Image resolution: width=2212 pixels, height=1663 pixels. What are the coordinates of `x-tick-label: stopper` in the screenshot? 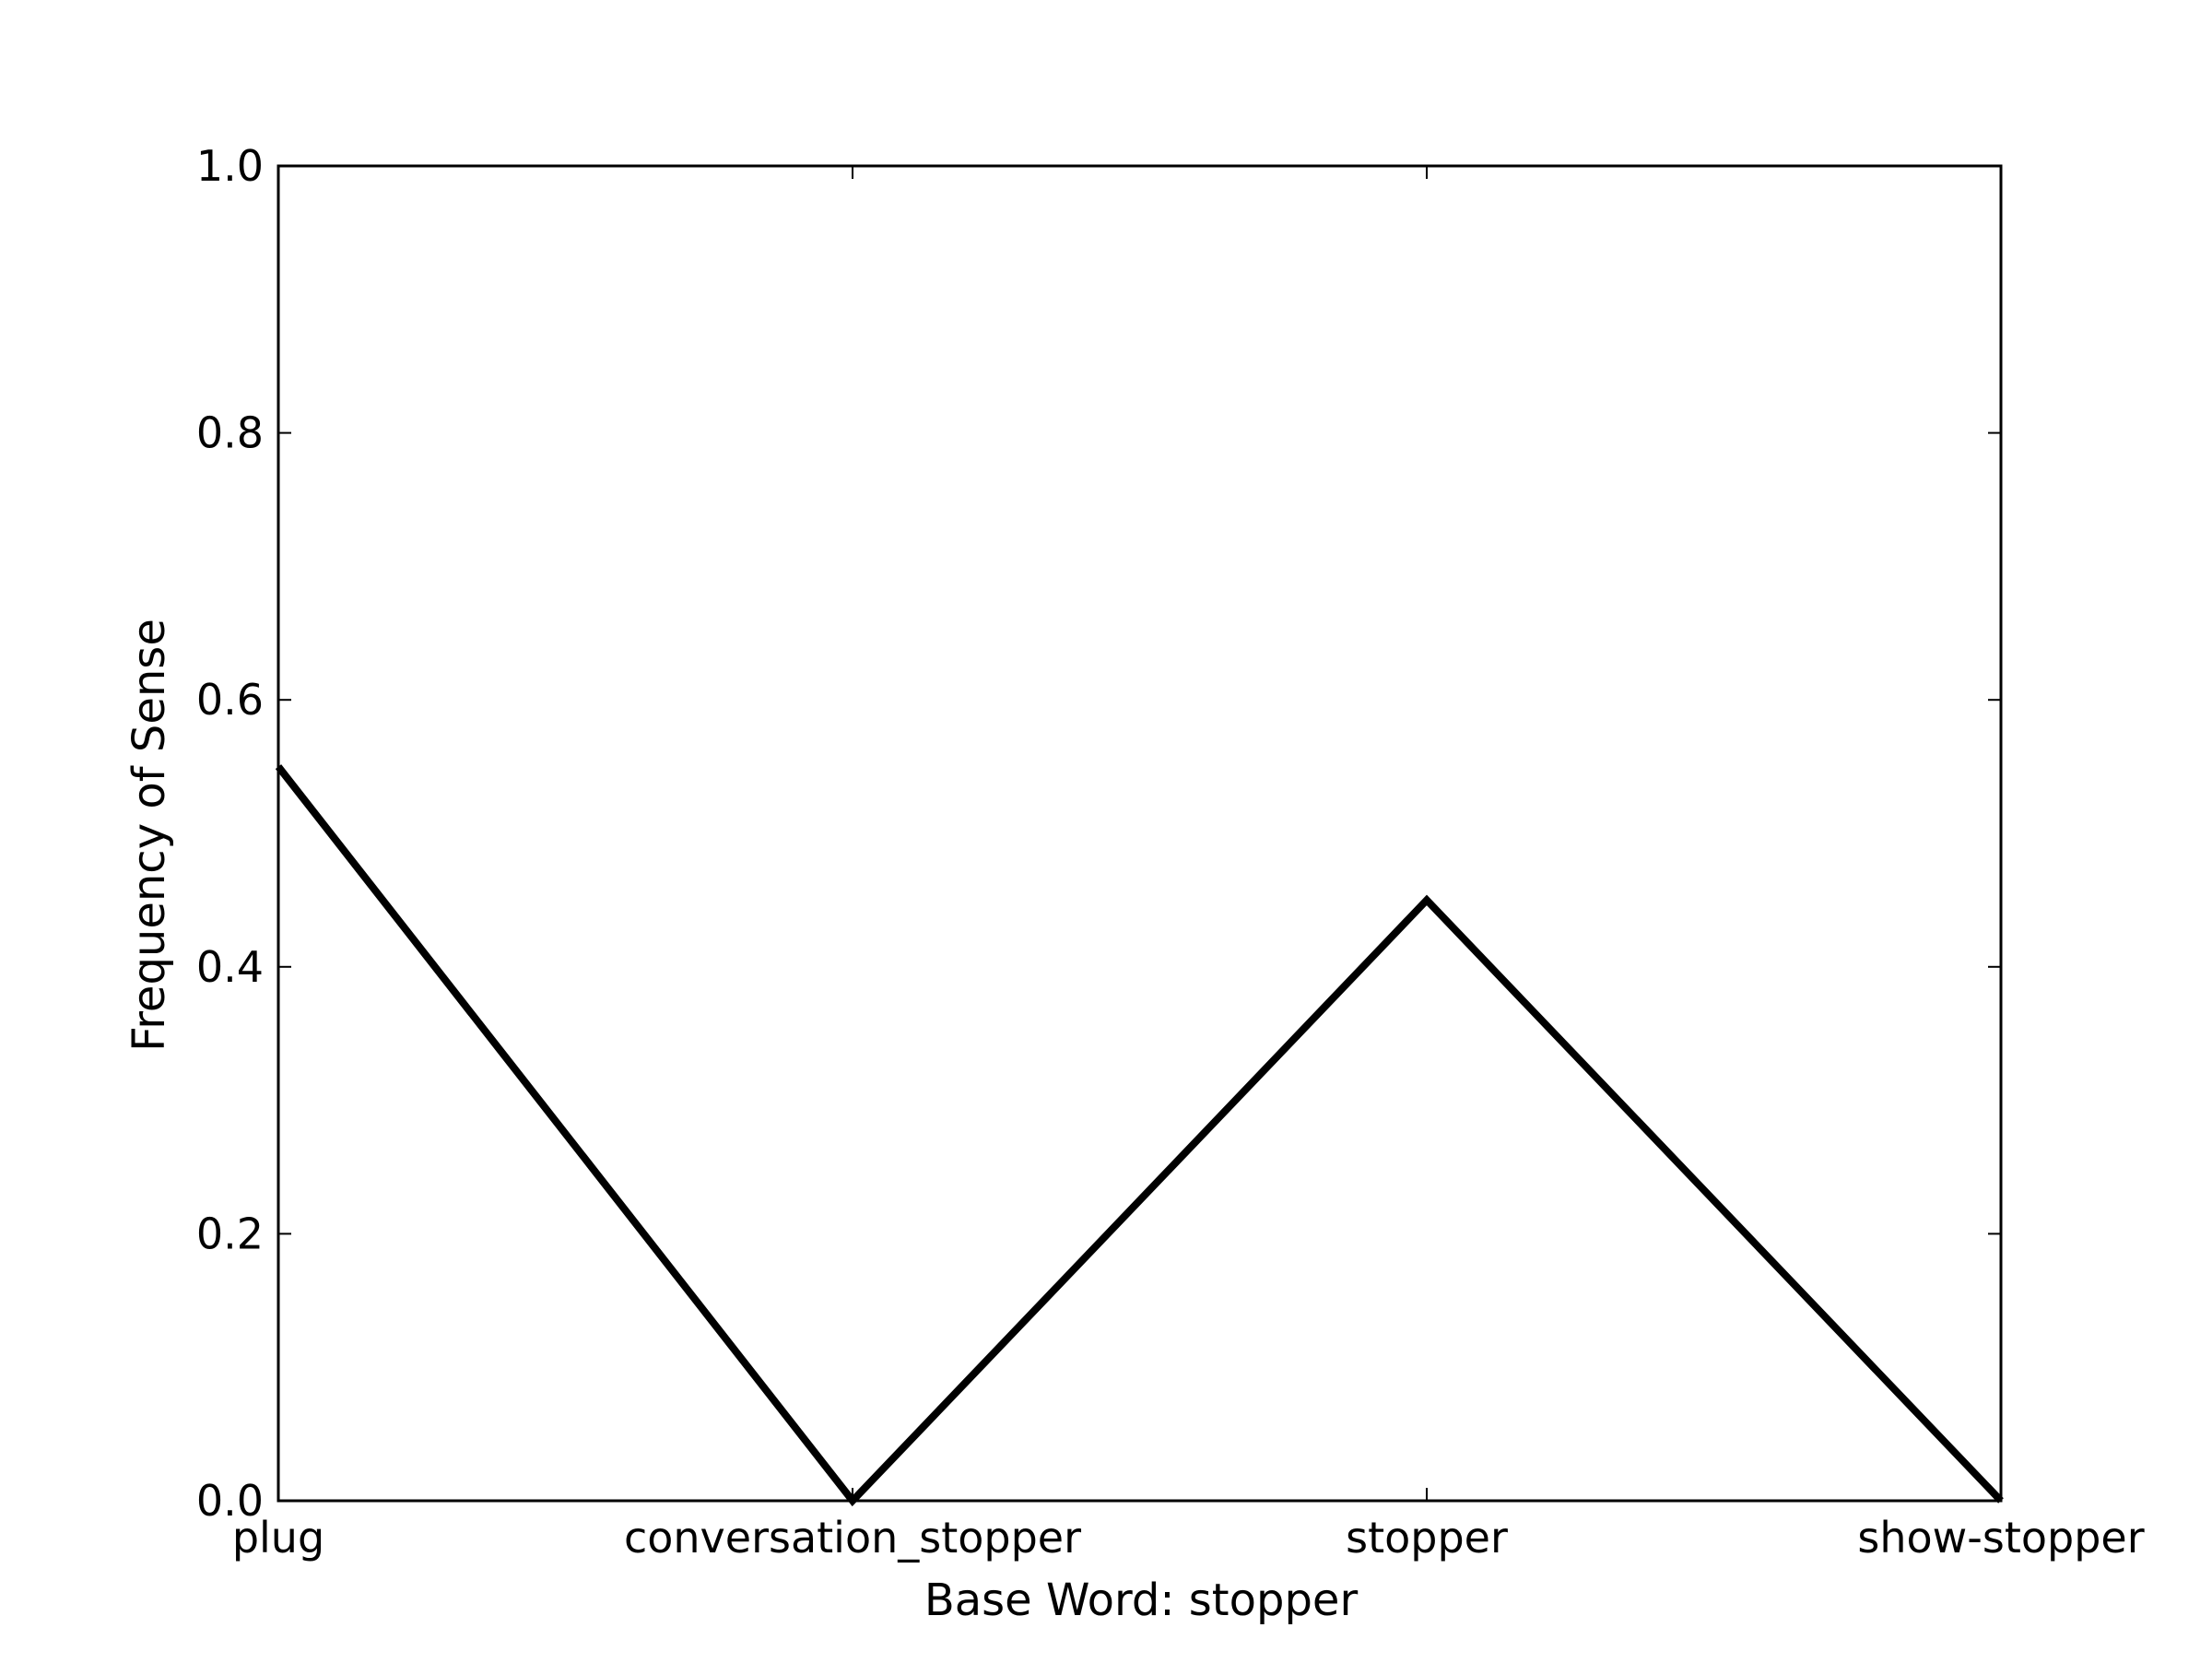 It's located at (1427, 1538).